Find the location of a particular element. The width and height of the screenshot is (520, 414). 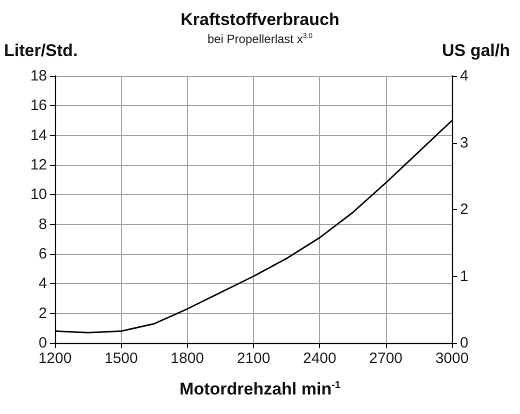

y-tick-label: 14 is located at coordinates (38, 135).